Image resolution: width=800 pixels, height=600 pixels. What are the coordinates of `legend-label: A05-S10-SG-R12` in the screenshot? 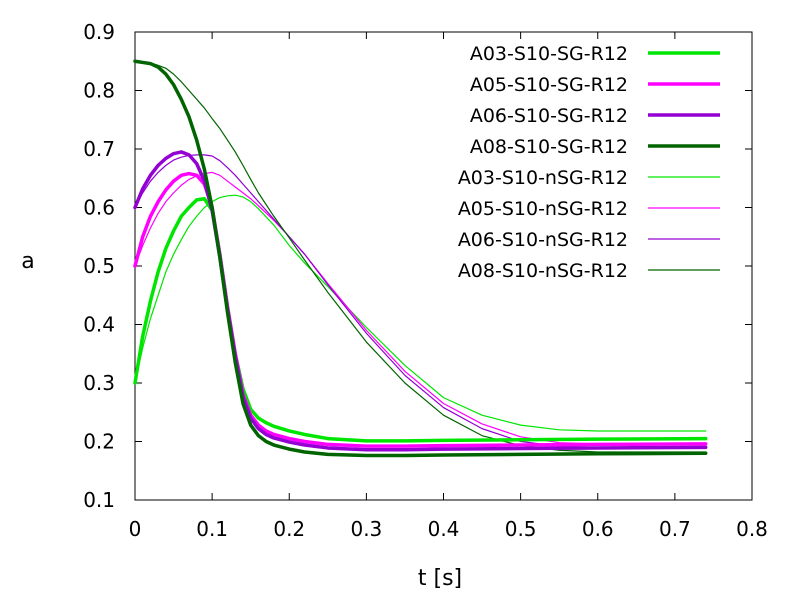 It's located at (549, 85).